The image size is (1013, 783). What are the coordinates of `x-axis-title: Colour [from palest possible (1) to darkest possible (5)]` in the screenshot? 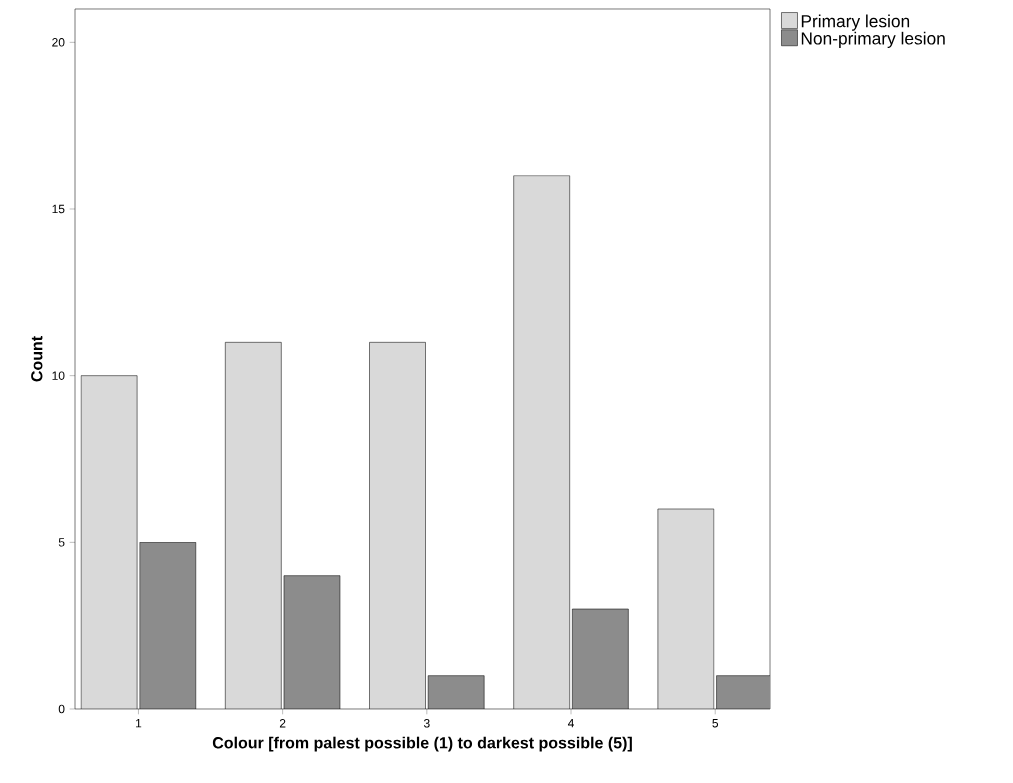 It's located at (422, 744).